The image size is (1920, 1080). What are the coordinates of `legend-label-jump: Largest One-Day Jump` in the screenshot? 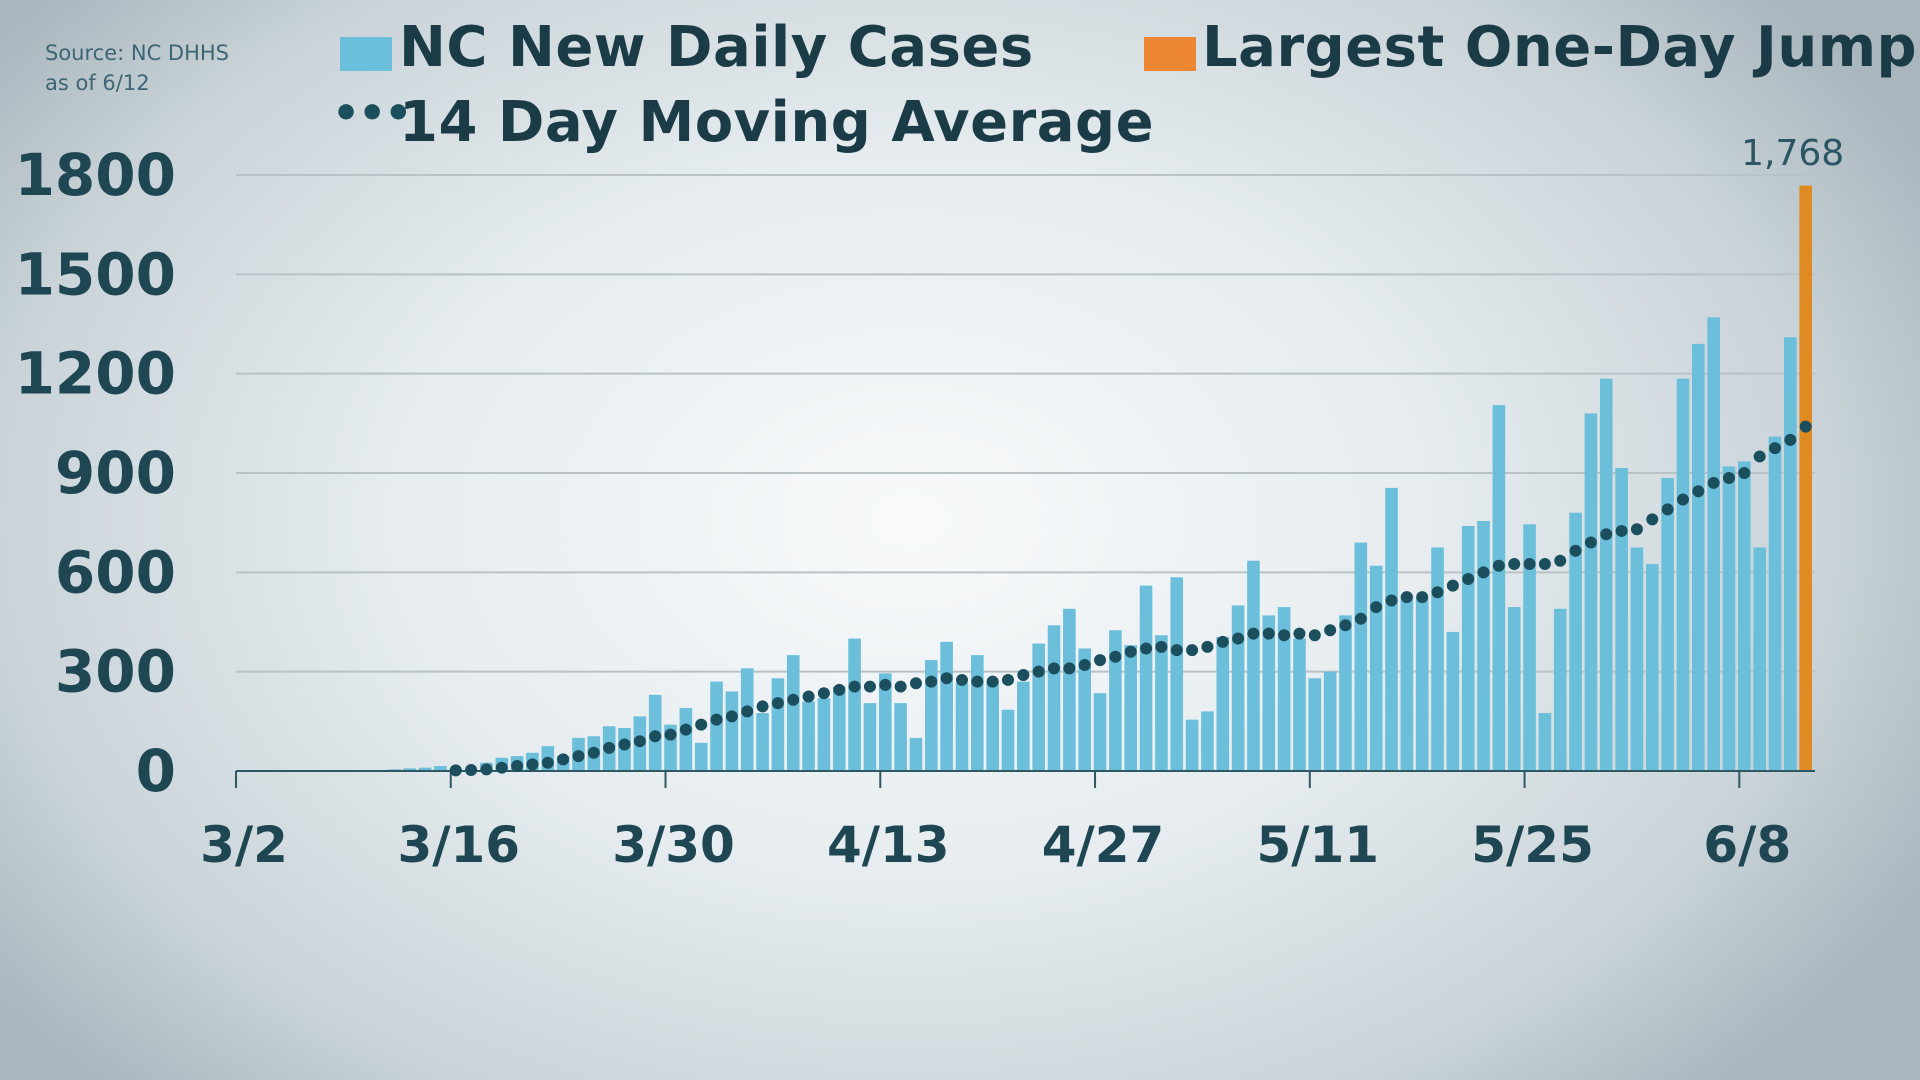 It's located at (1560, 47).